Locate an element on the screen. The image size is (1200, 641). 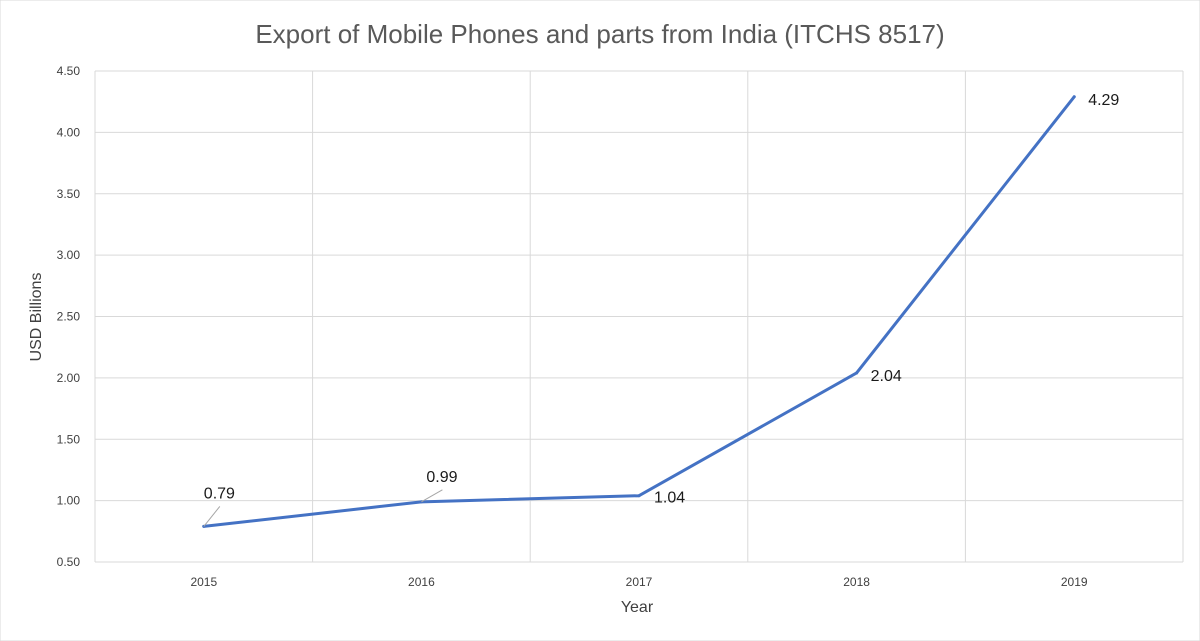
y-axis-ticks: 0.50 1.00 1.50 2.00 2.50 3.00 3.50 4.00 4.50 is located at coordinates (69, 316).